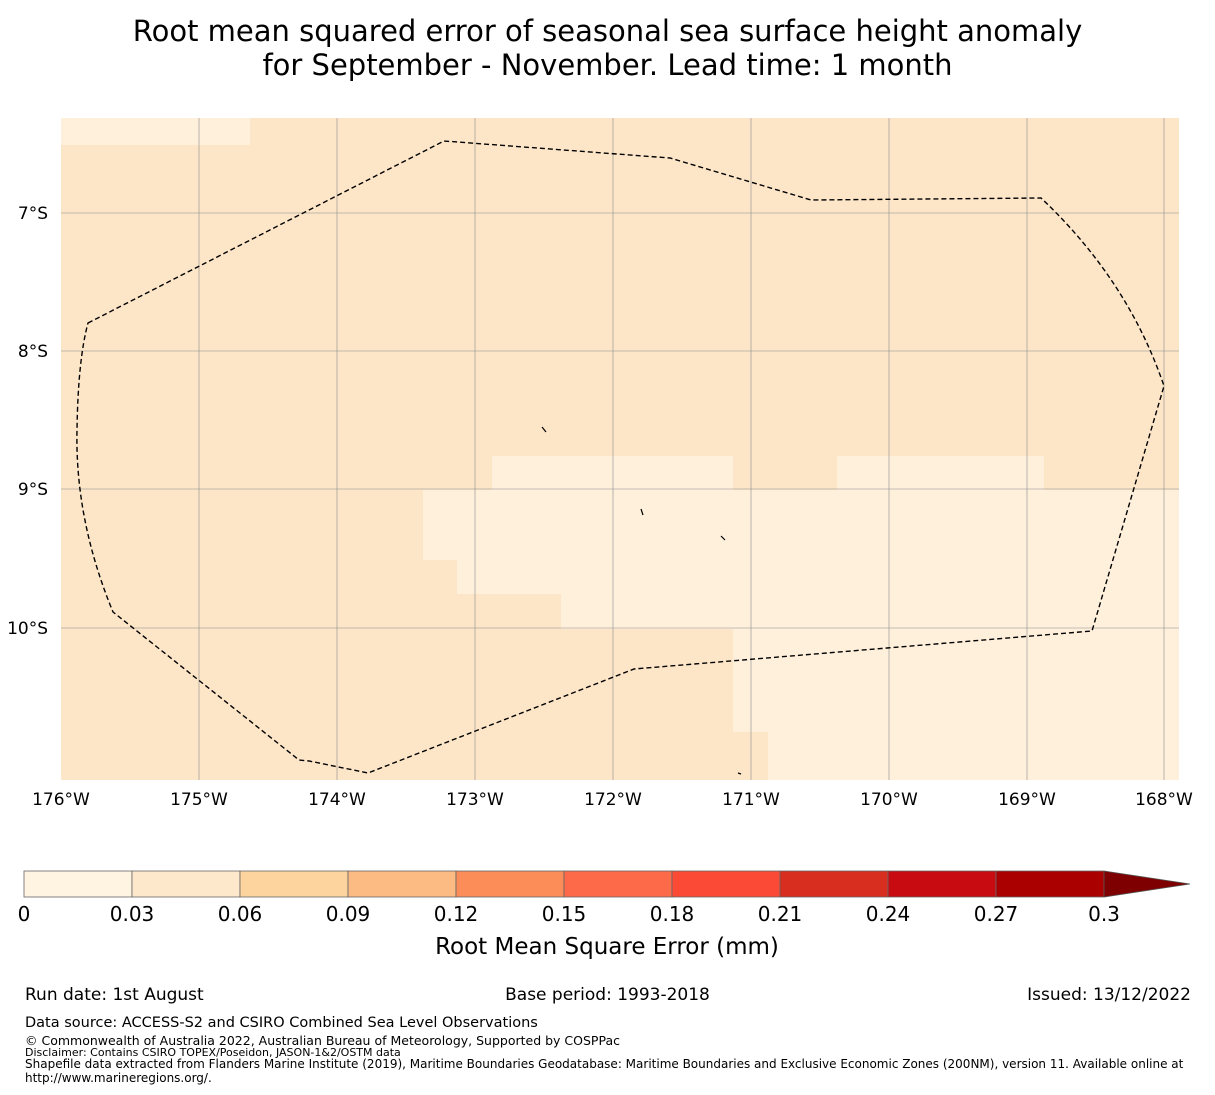 This screenshot has width=1215, height=1095. Describe the element at coordinates (1164, 800) in the screenshot. I see `lon-tick-label: 168°W` at that location.